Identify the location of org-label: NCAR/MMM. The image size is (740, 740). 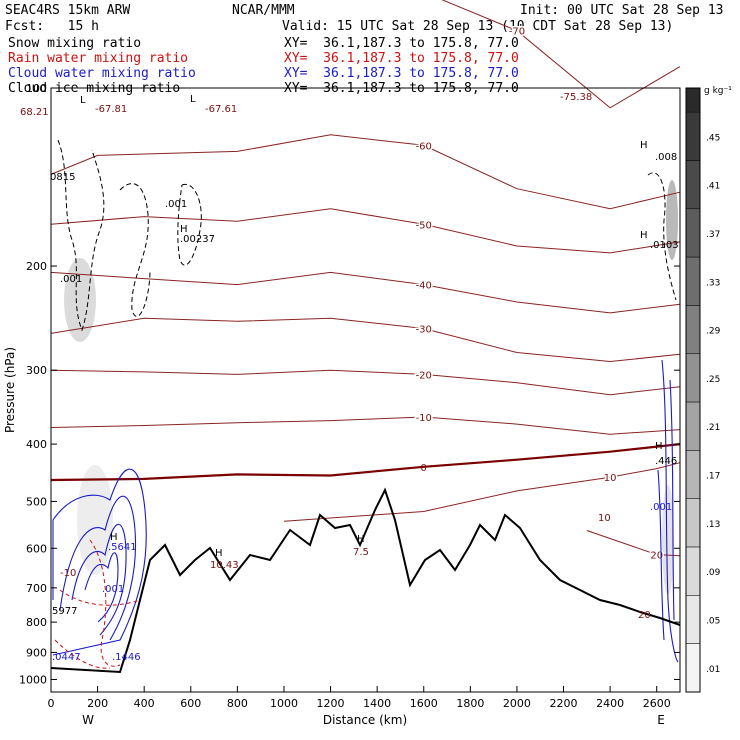
(263, 10).